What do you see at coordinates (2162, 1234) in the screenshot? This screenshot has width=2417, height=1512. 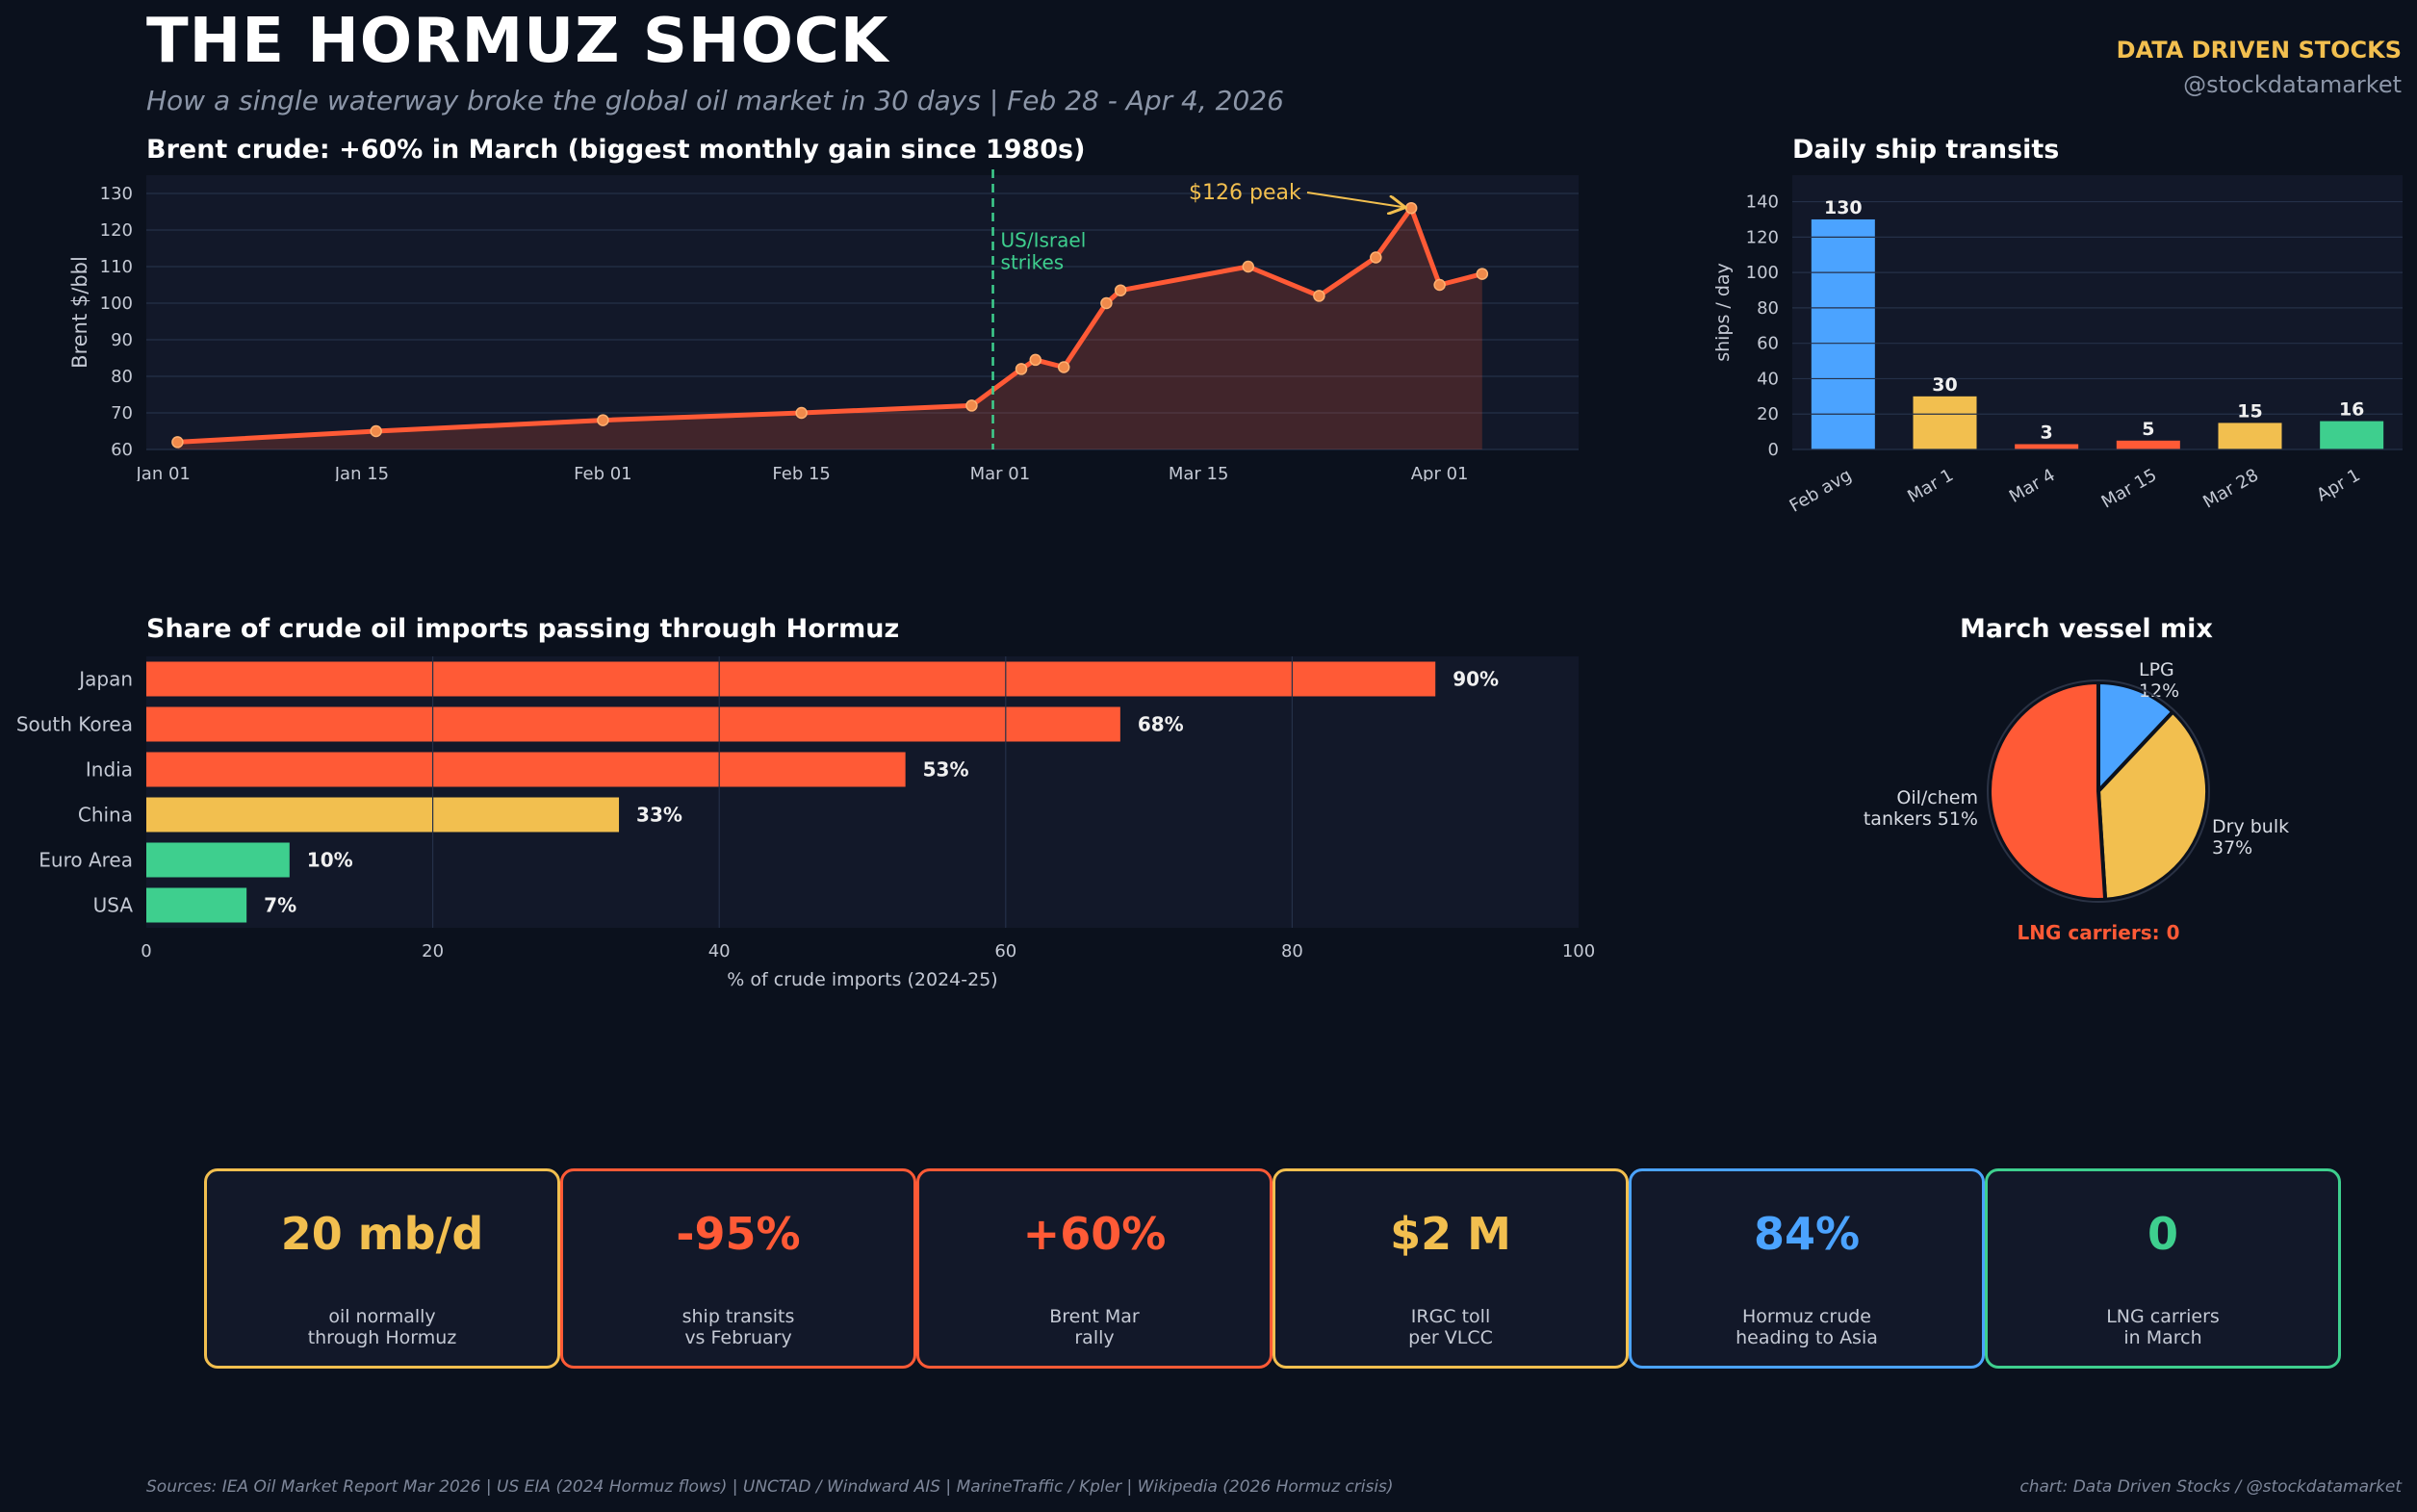 I see `kpi-value: 0` at bounding box center [2162, 1234].